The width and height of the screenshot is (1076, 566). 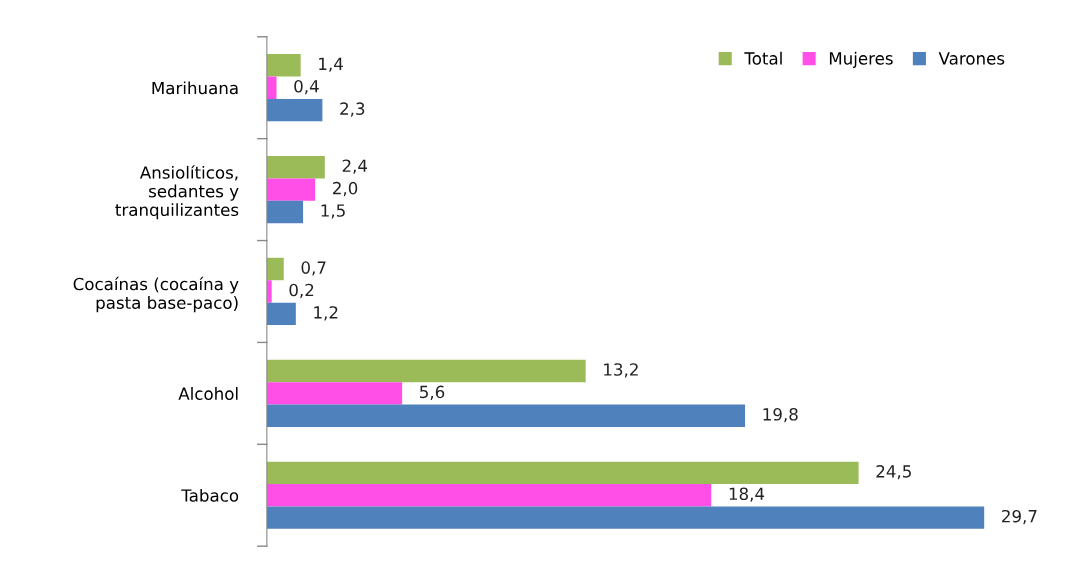 I want to click on y-tick-label: Cocaínas (cocaína y pasta base-paco), so click(x=156, y=294).